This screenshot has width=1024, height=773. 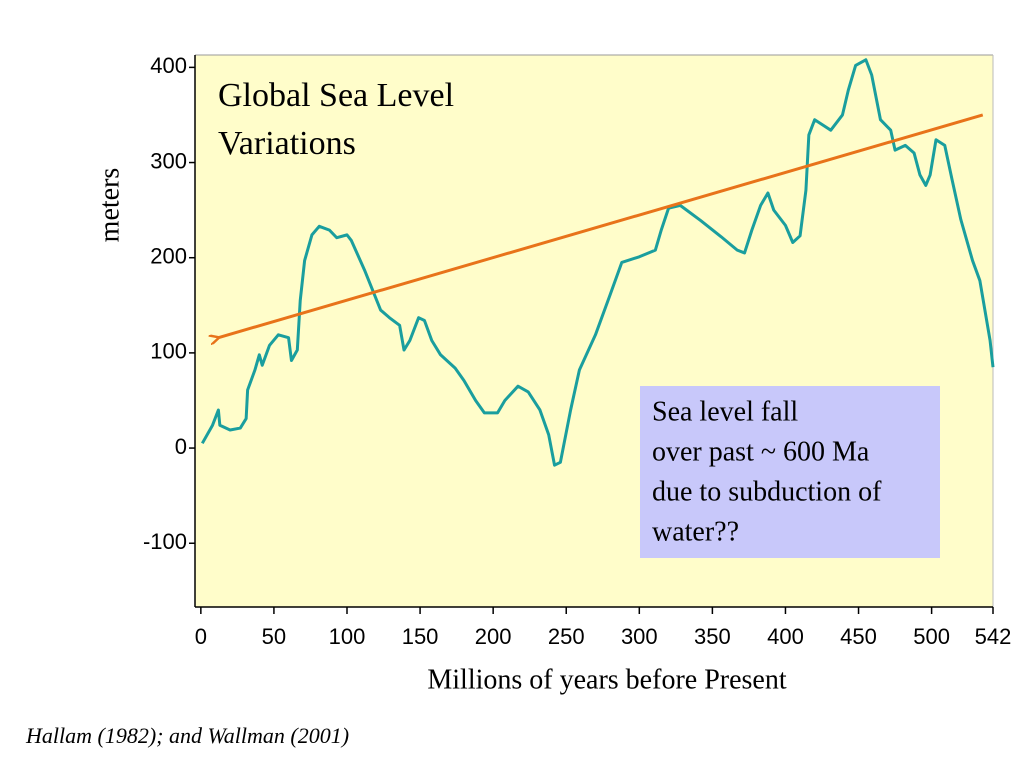 What do you see at coordinates (165, 541) in the screenshot?
I see `y-tick-label: -100` at bounding box center [165, 541].